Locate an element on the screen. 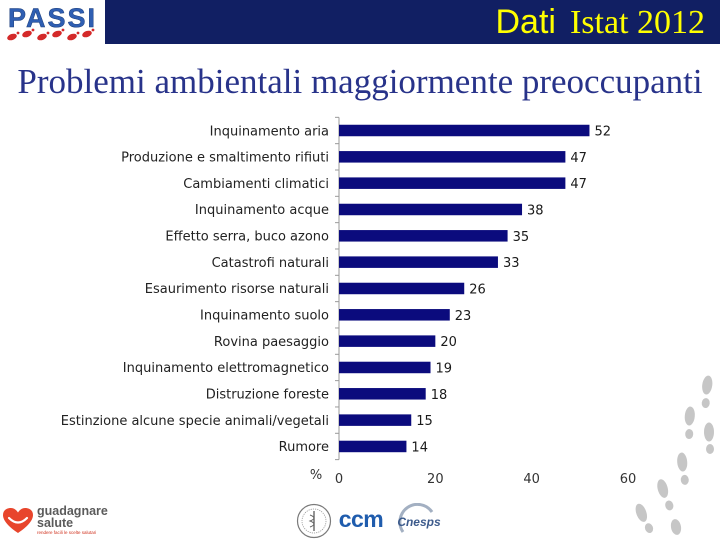 Image resolution: width=720 pixels, height=540 pixels. seal-icon is located at coordinates (314, 521).